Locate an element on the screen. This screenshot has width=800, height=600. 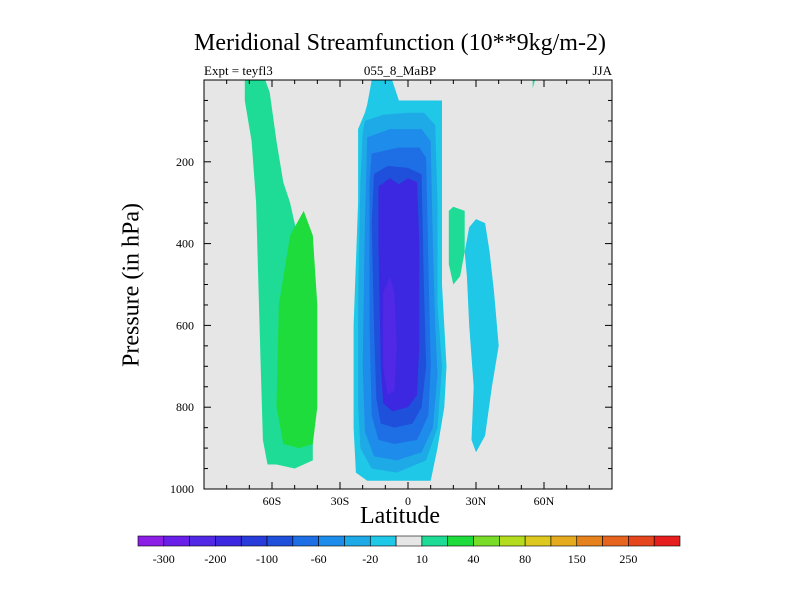
colorbar-label: 150 is located at coordinates (577, 559).